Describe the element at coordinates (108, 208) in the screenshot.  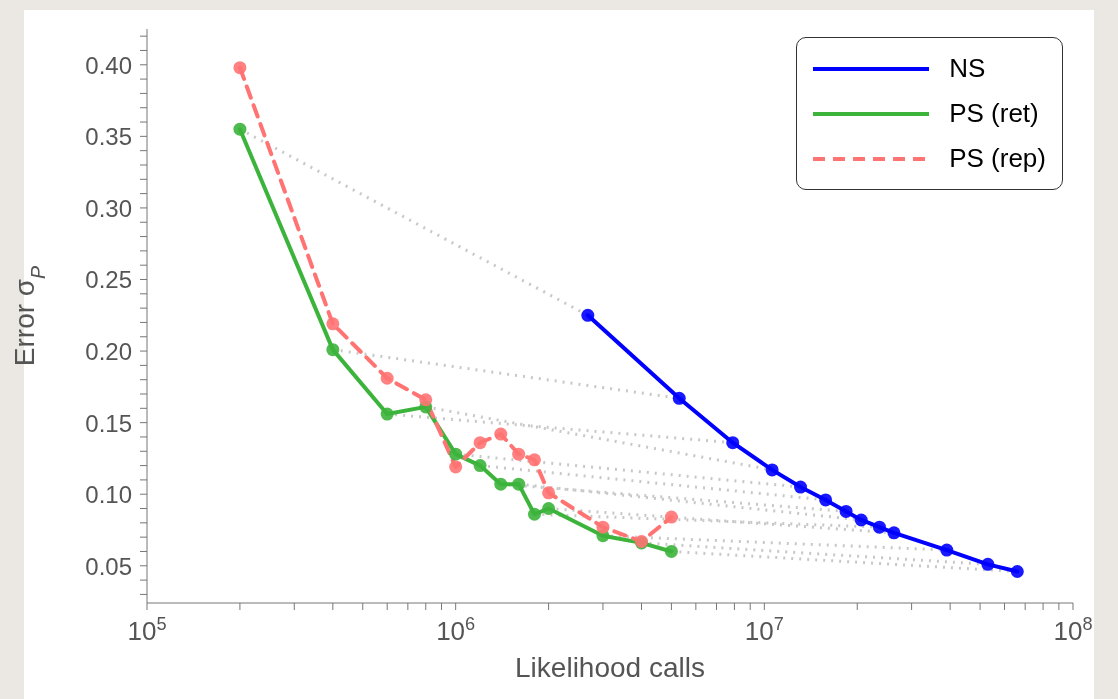
I see `y-tick-label: 0.30` at that location.